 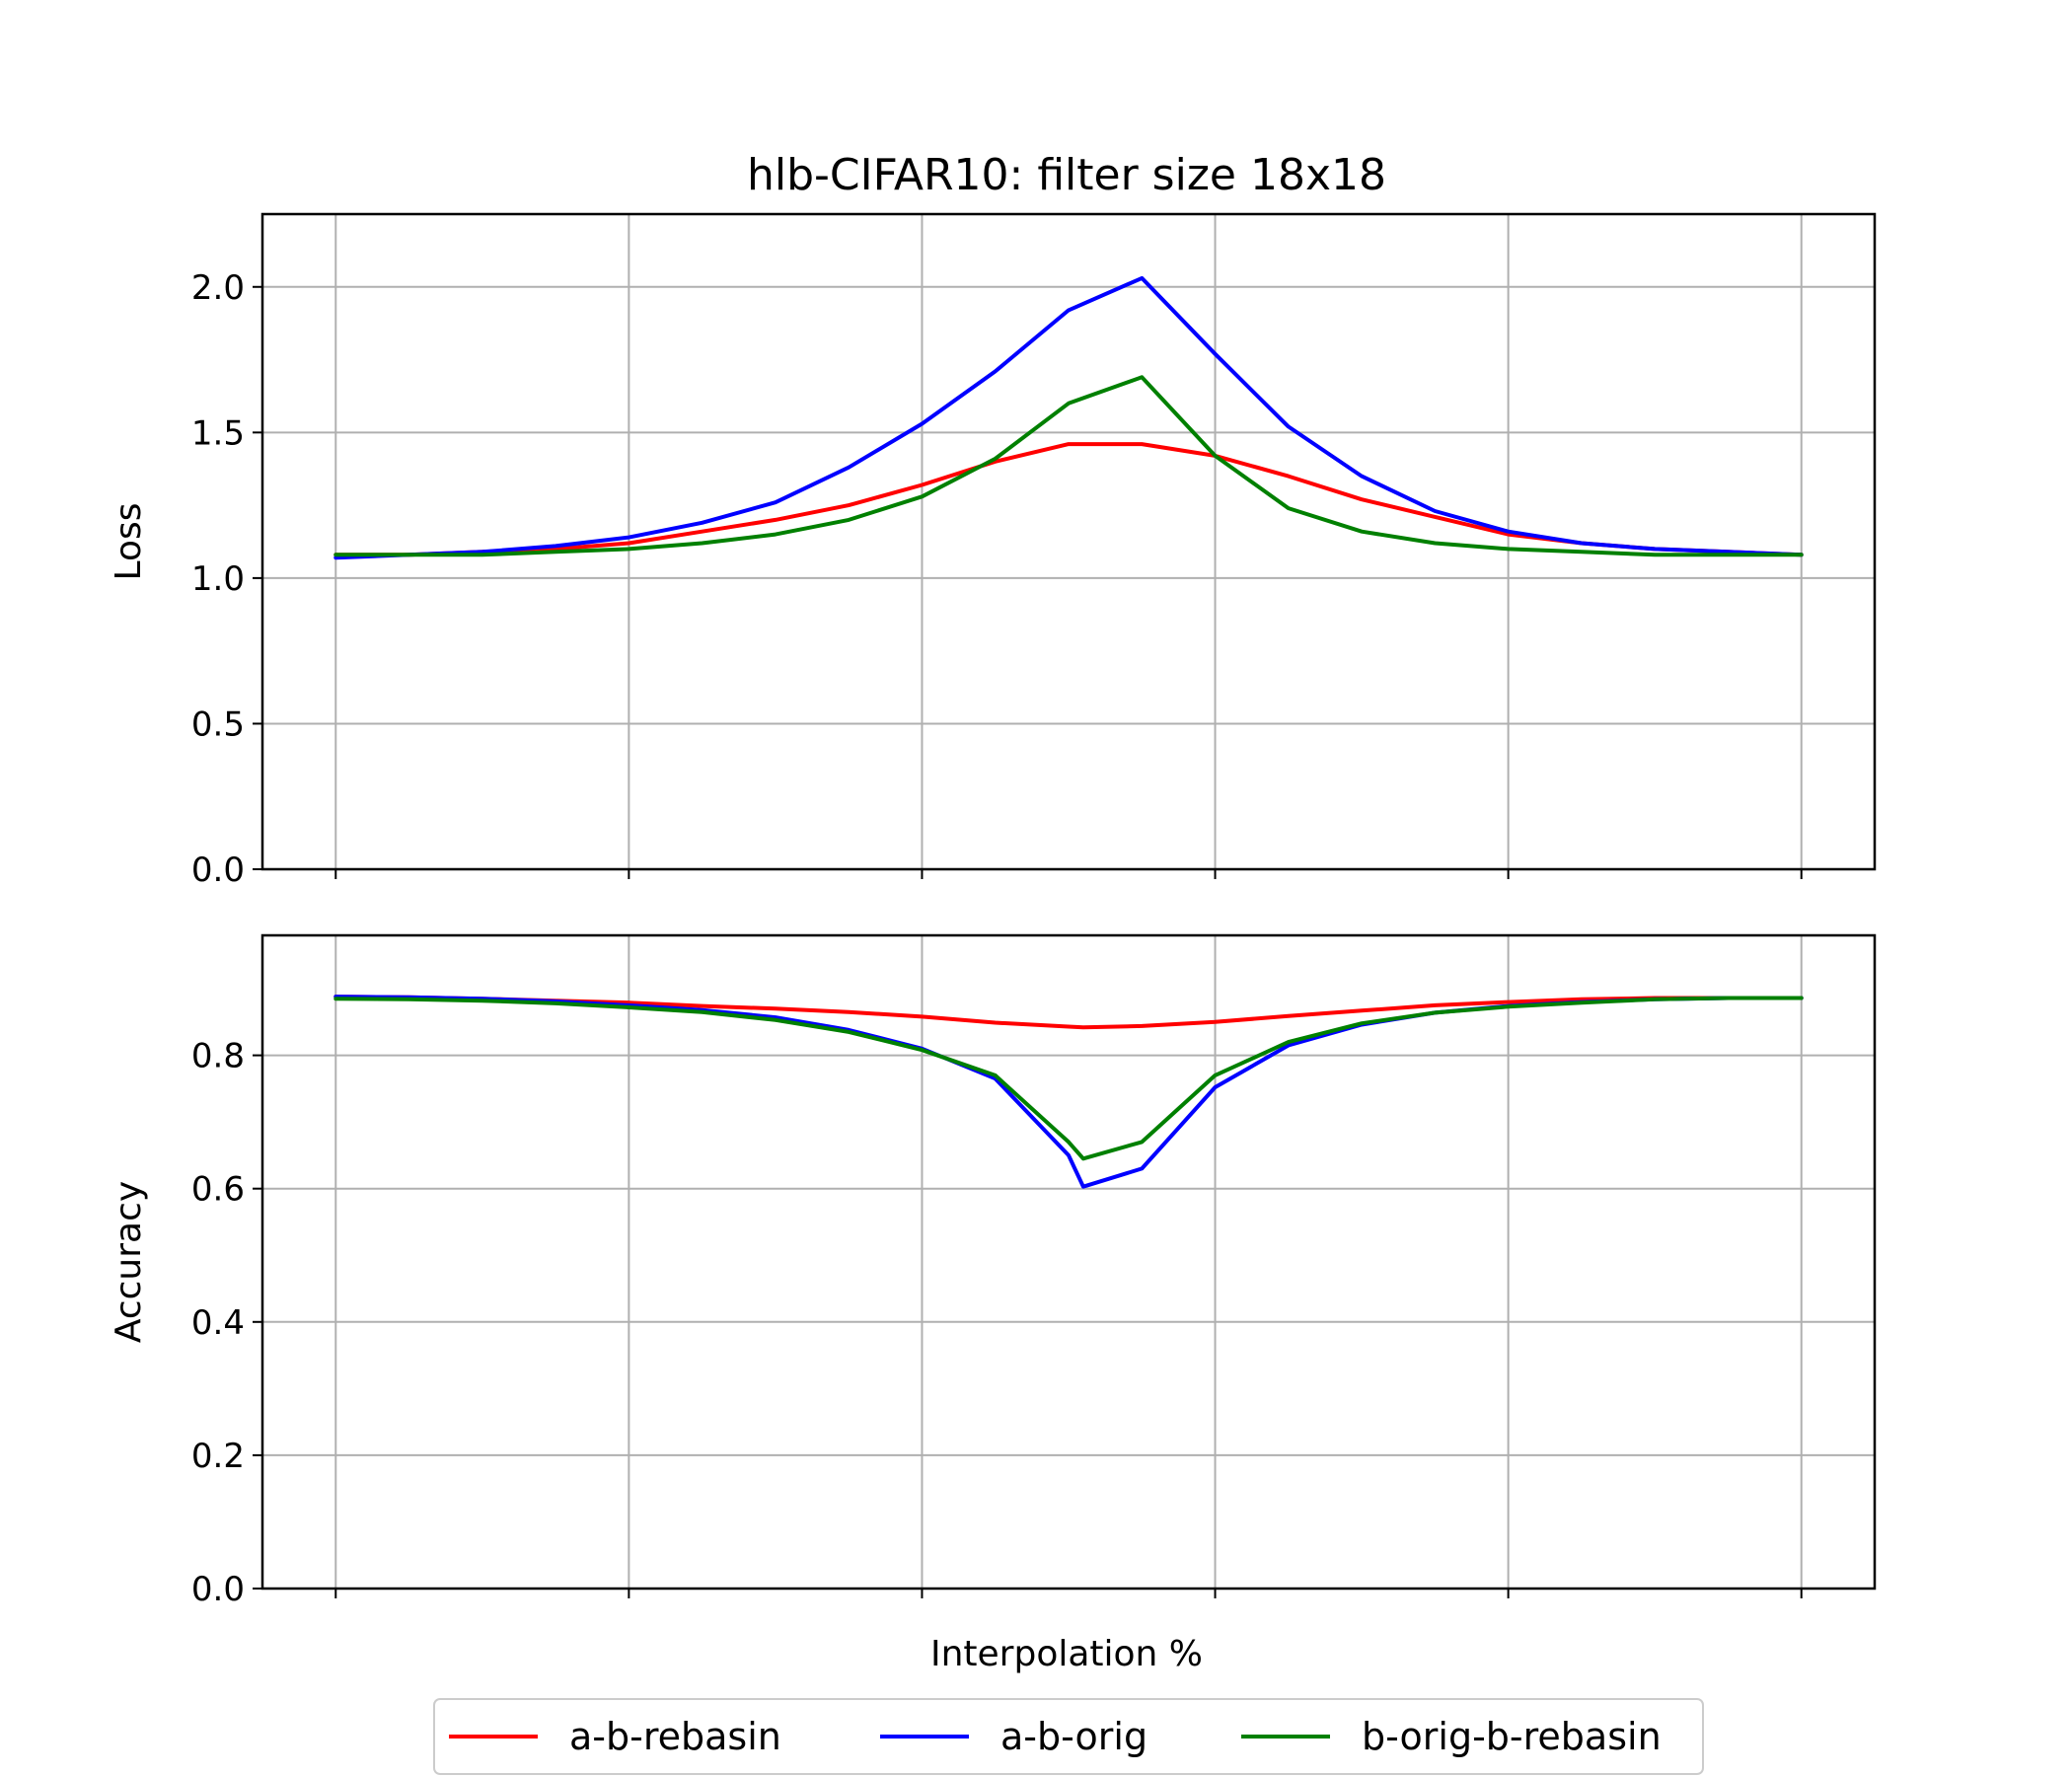 I want to click on accuracy-y-tick-label: 0.0, so click(x=218, y=1589).